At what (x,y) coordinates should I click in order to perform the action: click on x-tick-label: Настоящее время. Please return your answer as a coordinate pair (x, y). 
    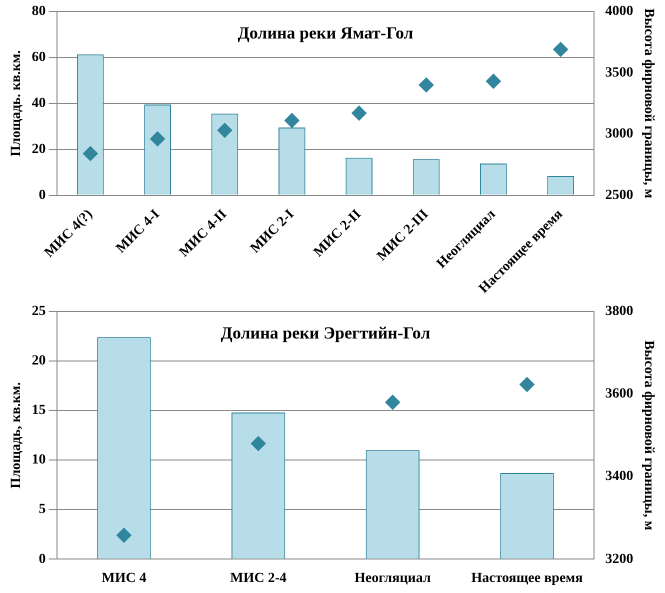
    Looking at the image, I should click on (527, 578).